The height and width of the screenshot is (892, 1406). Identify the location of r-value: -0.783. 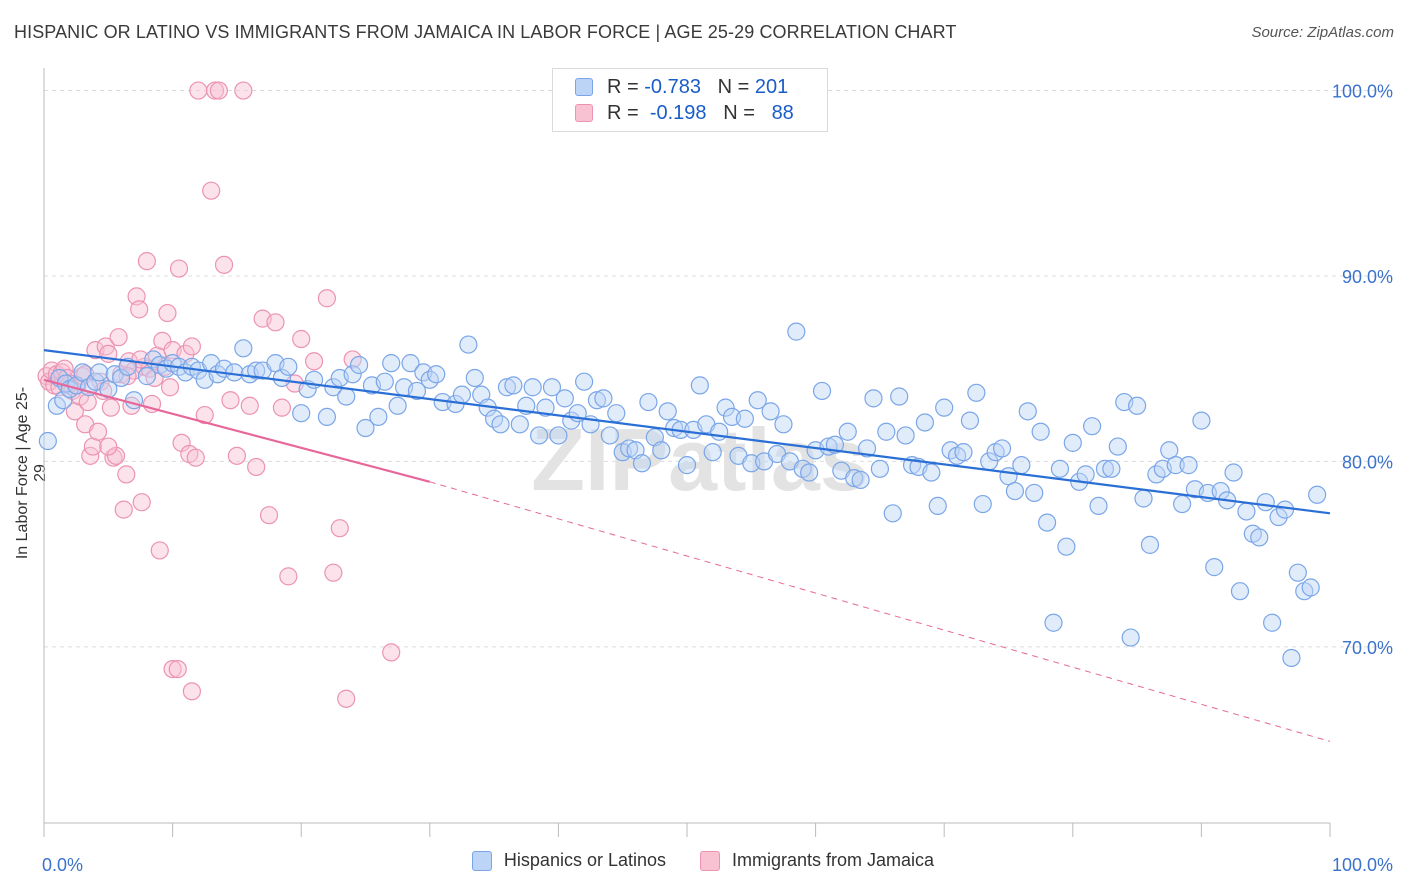
(672, 86).